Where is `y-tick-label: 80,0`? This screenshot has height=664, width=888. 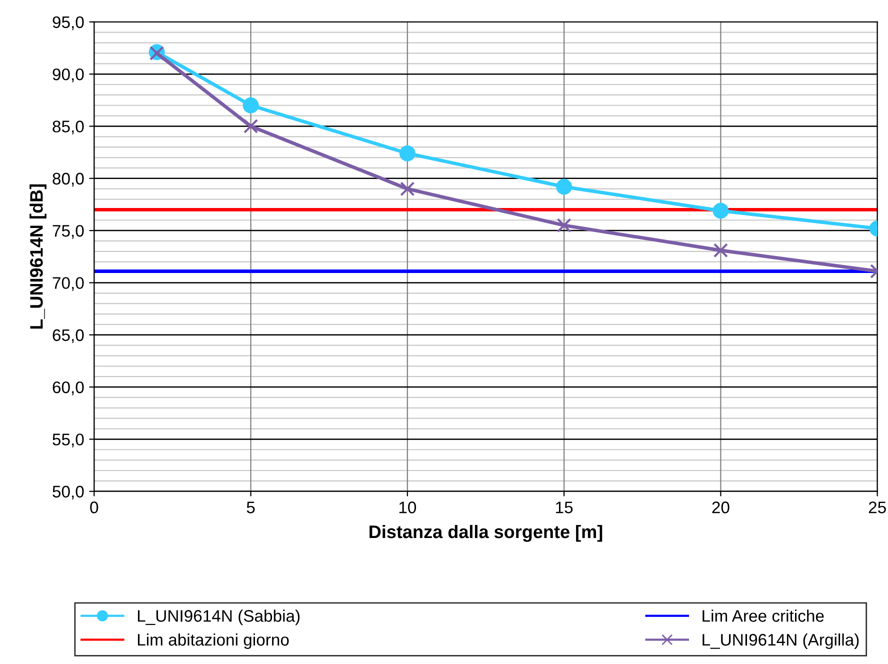
y-tick-label: 80,0 is located at coordinates (68, 179).